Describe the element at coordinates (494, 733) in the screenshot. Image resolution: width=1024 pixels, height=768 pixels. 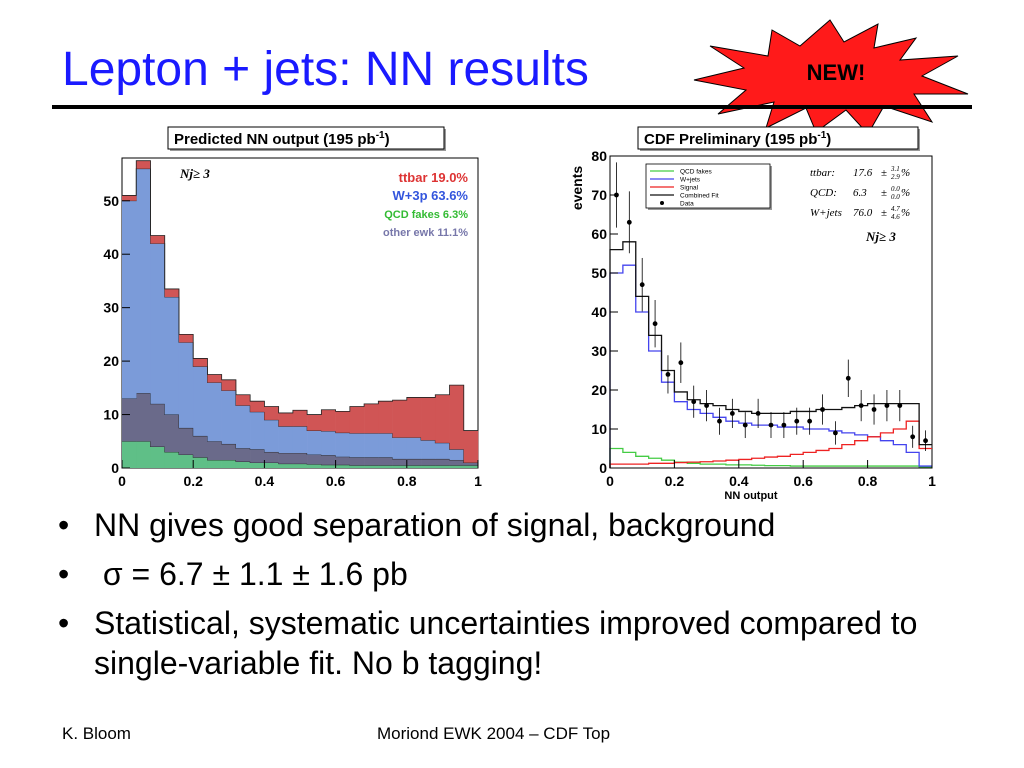
I see `footer-conference: Moriond EWK 2004 – CDF Top` at that location.